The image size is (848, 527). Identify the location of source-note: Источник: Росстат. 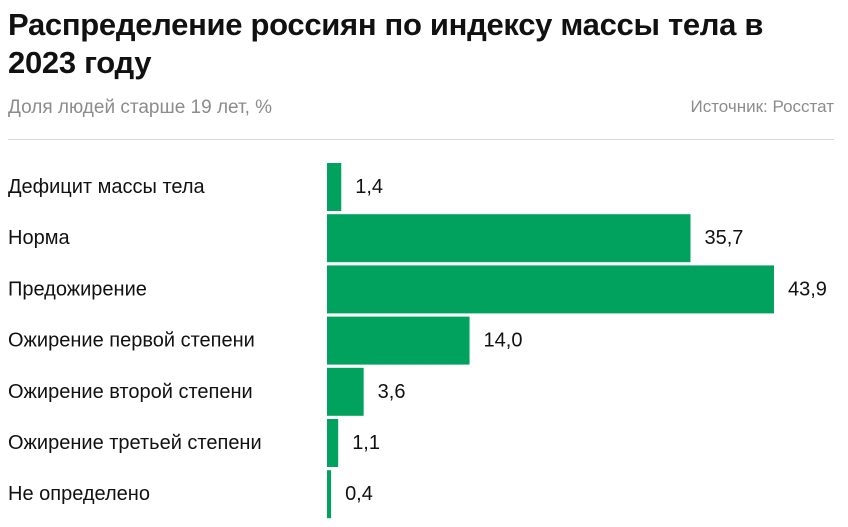
(762, 106).